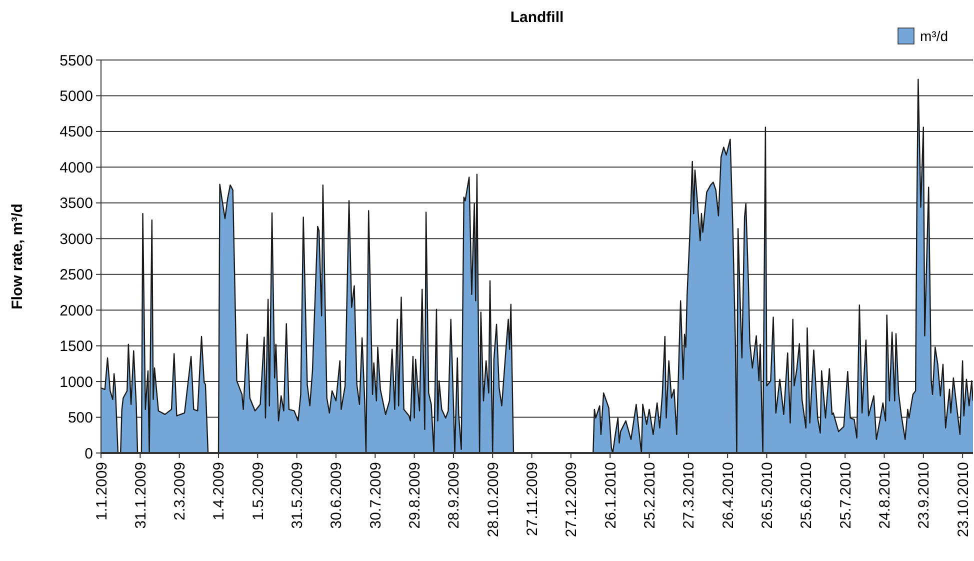  I want to click on x-tick-label: 25.2.2010, so click(650, 495).